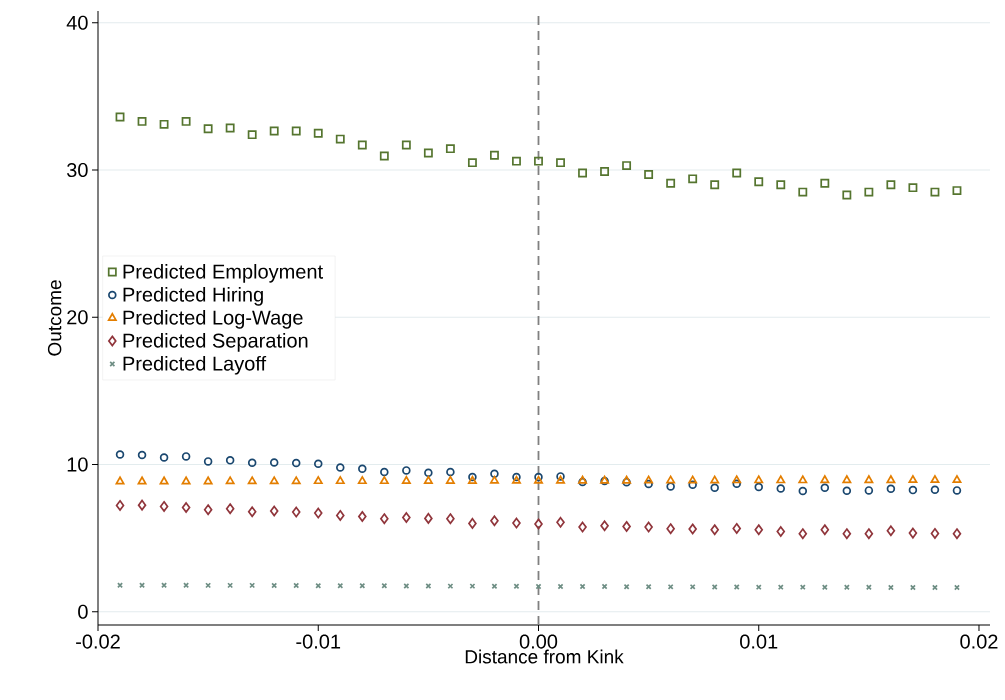 The width and height of the screenshot is (1005, 700). What do you see at coordinates (213, 319) in the screenshot?
I see `legend-label: Predicted Log-Wage` at bounding box center [213, 319].